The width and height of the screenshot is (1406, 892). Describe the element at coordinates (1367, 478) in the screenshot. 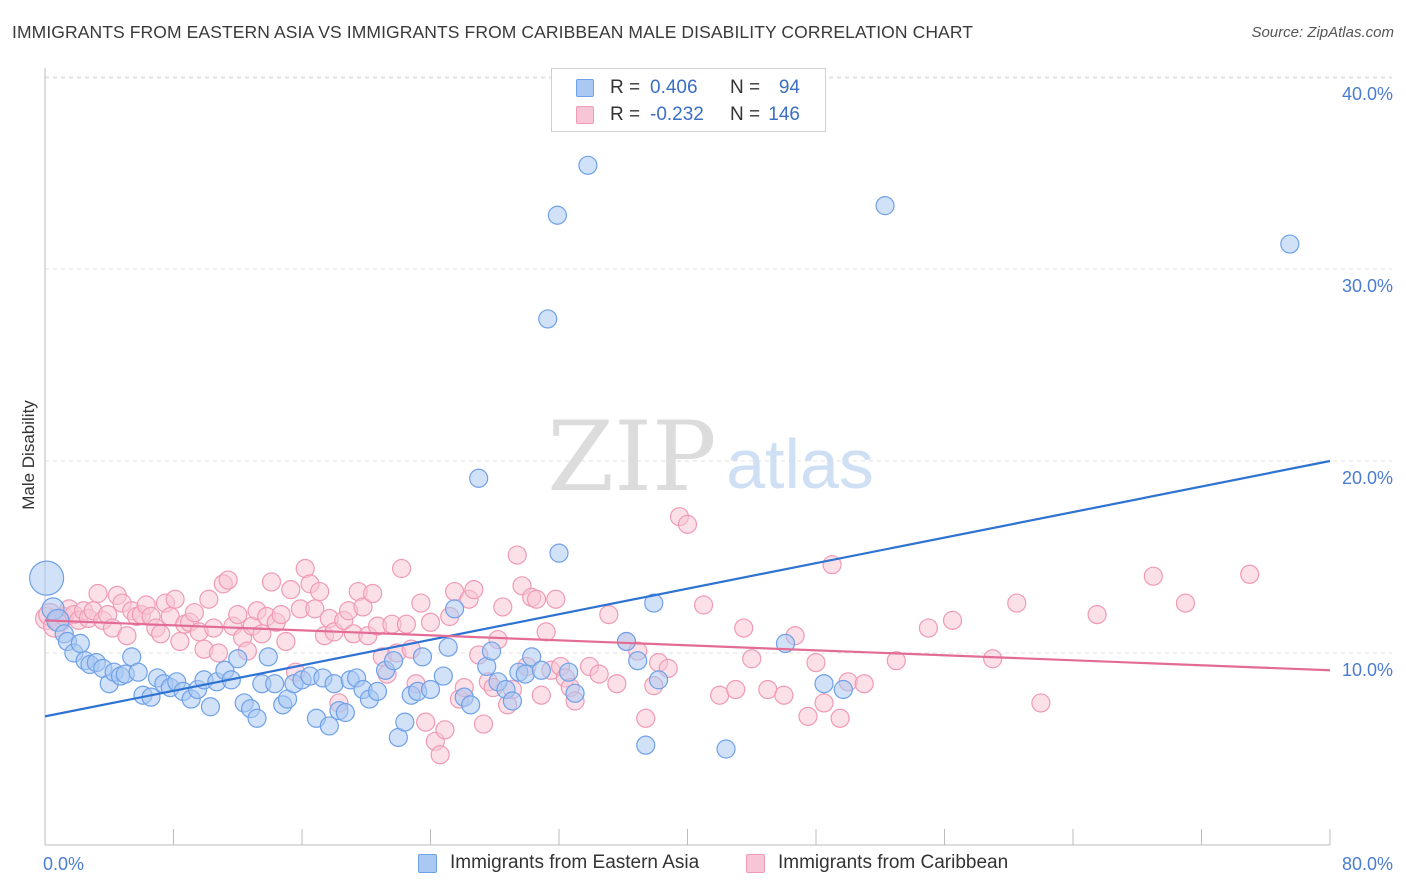

I see `y-tick-label: 20.0%` at that location.